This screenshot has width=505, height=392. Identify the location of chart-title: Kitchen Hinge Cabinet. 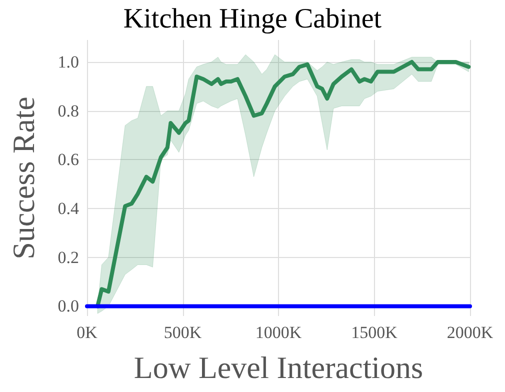
(252, 19).